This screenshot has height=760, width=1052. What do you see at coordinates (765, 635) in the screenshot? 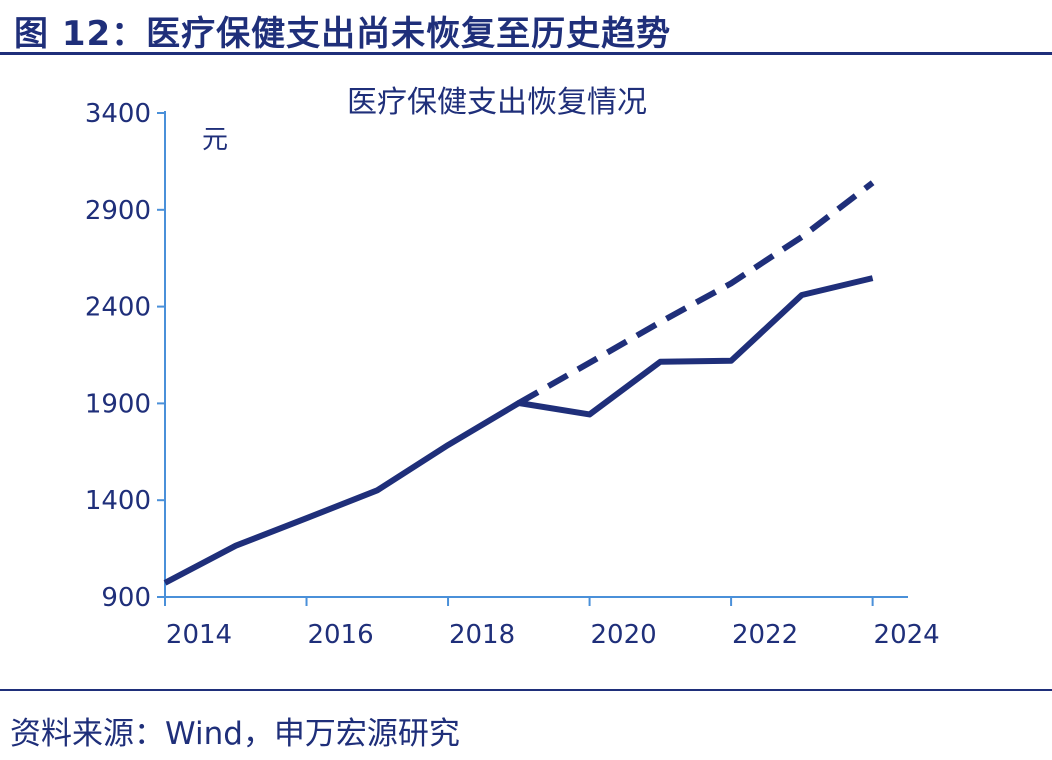
I see `x-tick-label: 2022` at bounding box center [765, 635].